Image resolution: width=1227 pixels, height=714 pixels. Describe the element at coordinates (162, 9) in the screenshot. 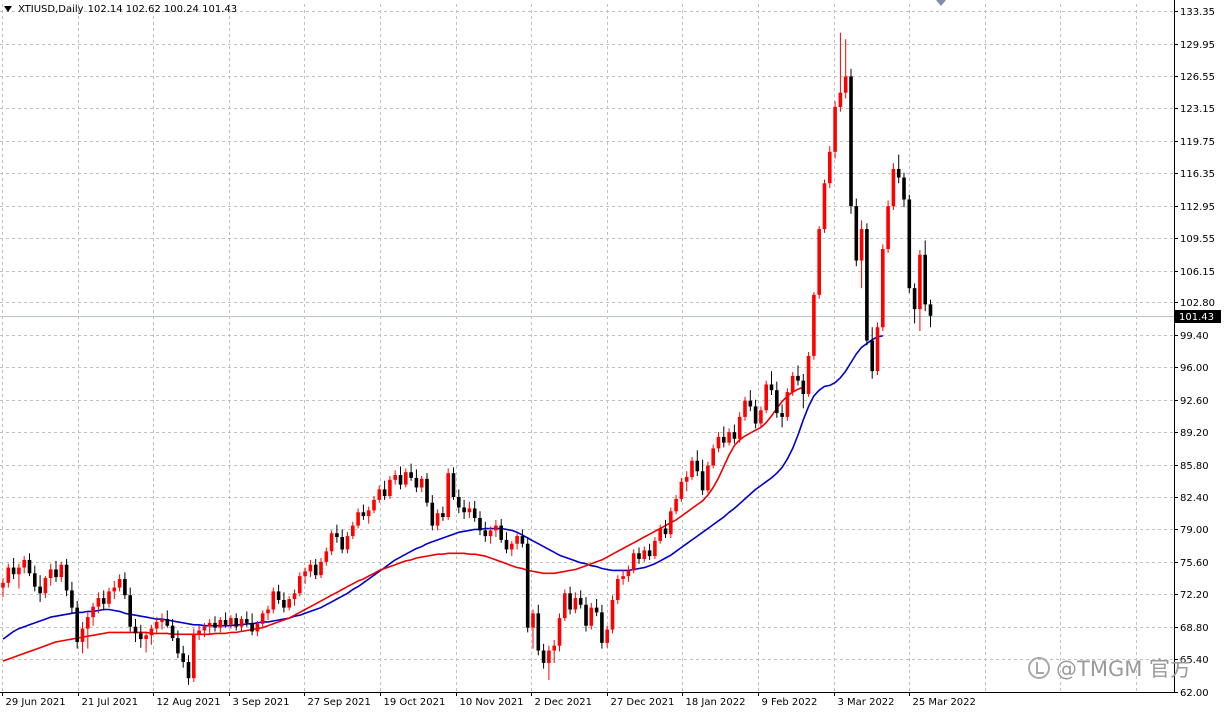

I see `ohlc-values: 102.14 102.62 100.24 101.43` at that location.